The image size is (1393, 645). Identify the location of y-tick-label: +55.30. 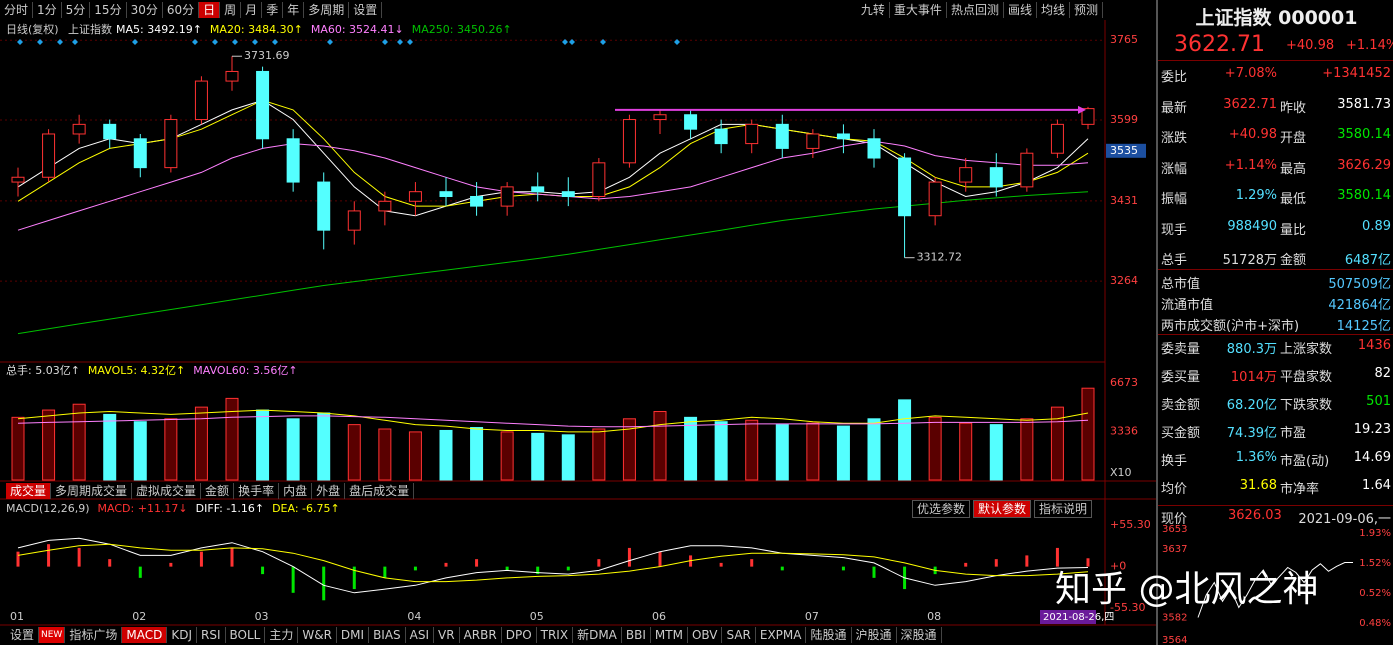
(1130, 524).